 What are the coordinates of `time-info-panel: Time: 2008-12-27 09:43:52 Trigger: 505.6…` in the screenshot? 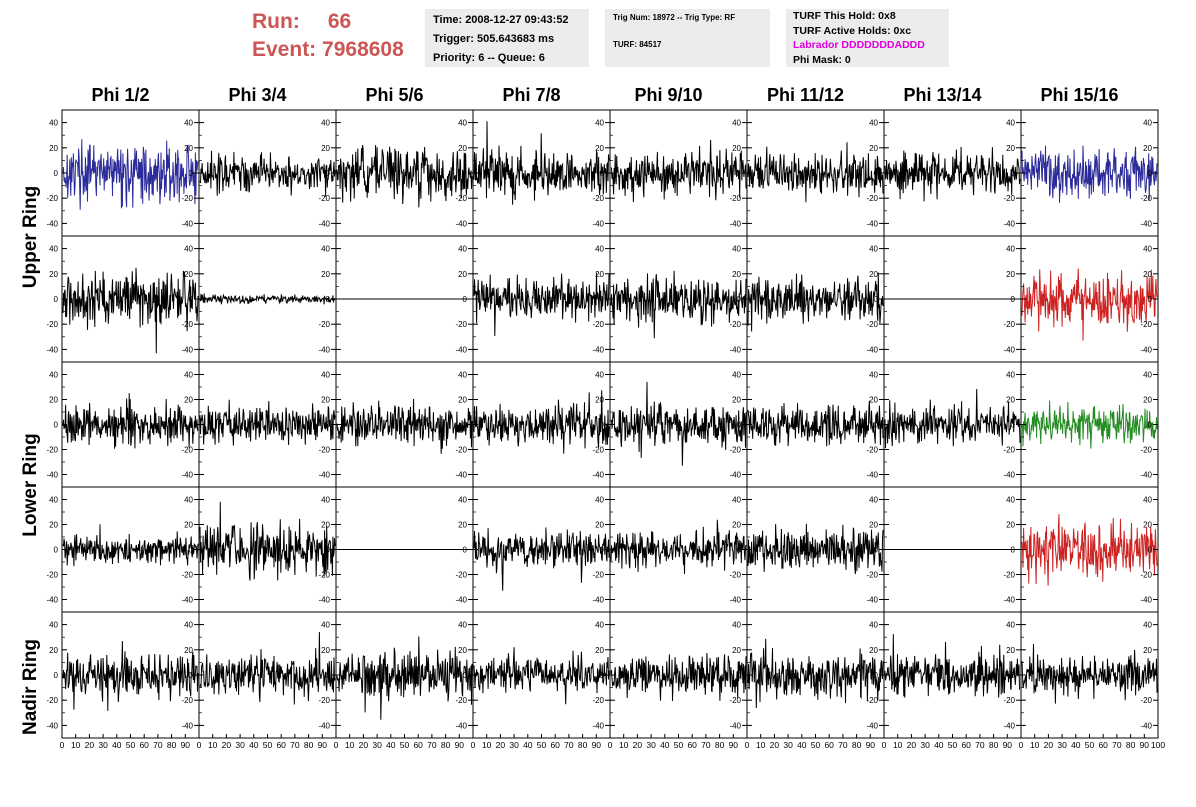 It's located at (507, 38).